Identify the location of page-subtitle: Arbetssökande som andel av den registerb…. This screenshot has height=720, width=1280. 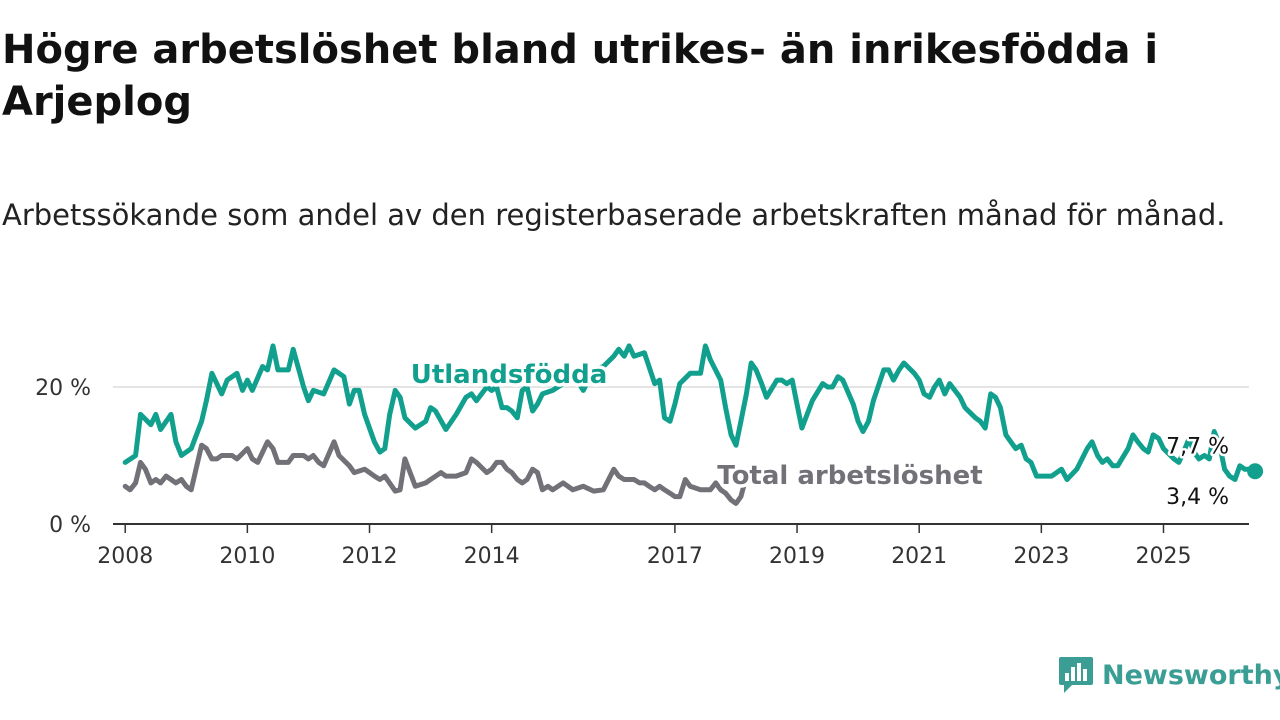
(614, 215).